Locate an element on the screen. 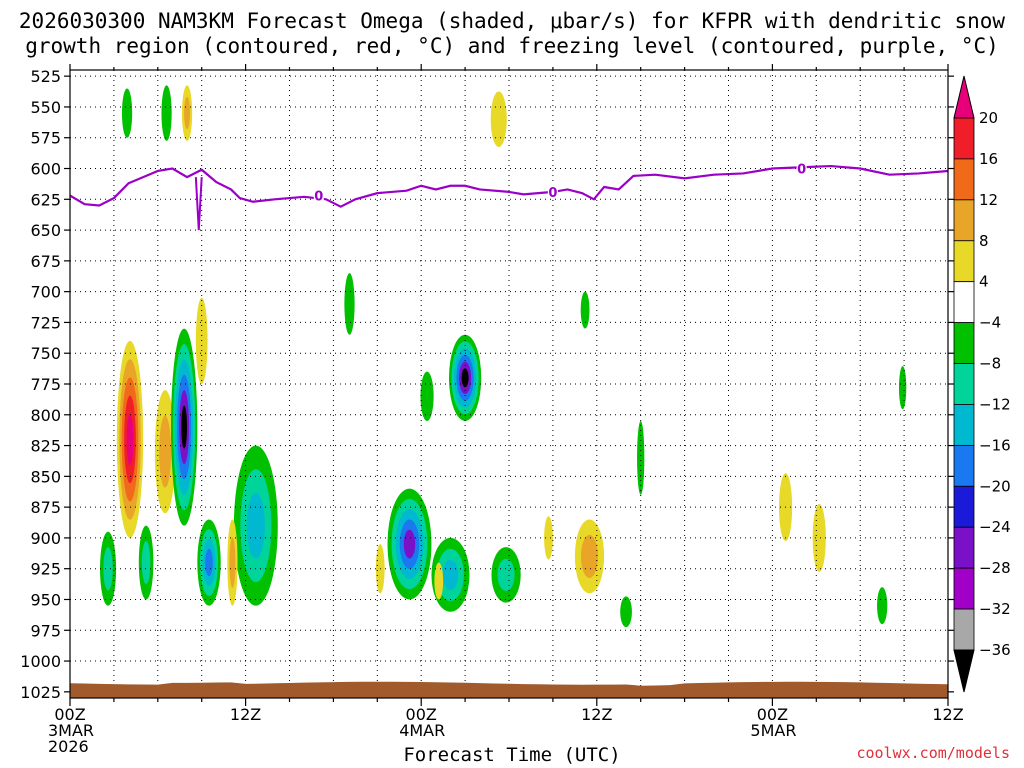 The width and height of the screenshot is (1024, 768). terrain-layer is located at coordinates (509, 689).